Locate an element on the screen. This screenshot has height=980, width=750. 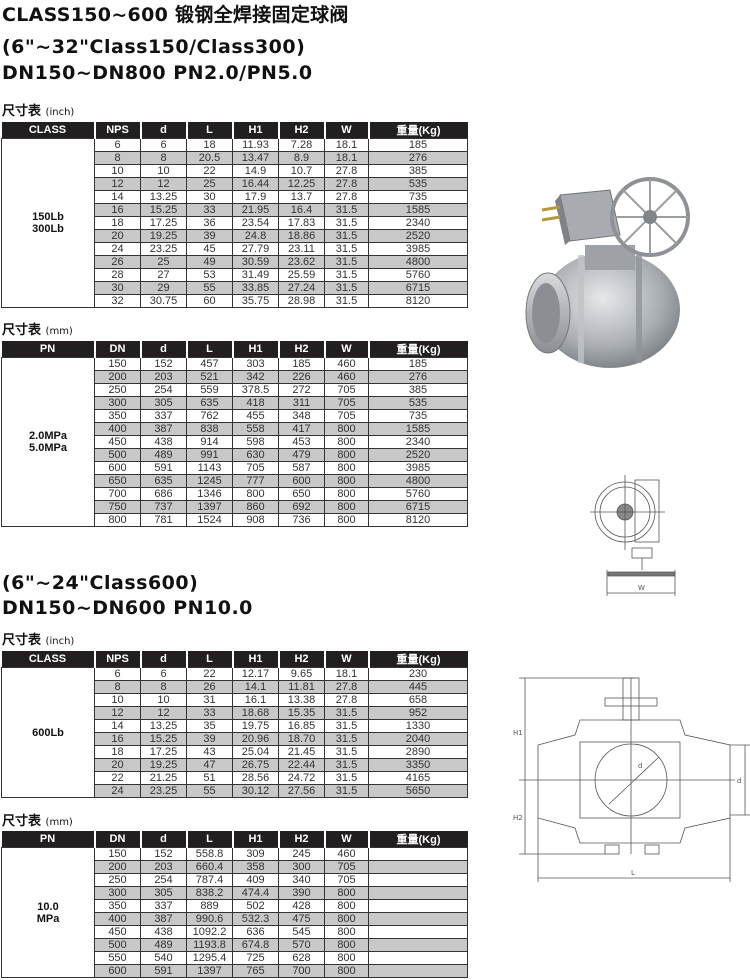
table-cell: 17.25 is located at coordinates (163, 223).